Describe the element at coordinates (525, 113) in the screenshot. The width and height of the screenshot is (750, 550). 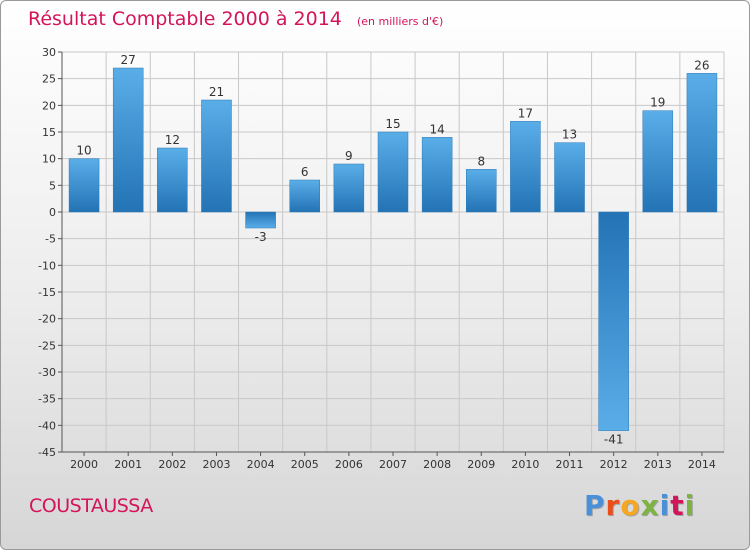
I see `data-label: 17` at that location.